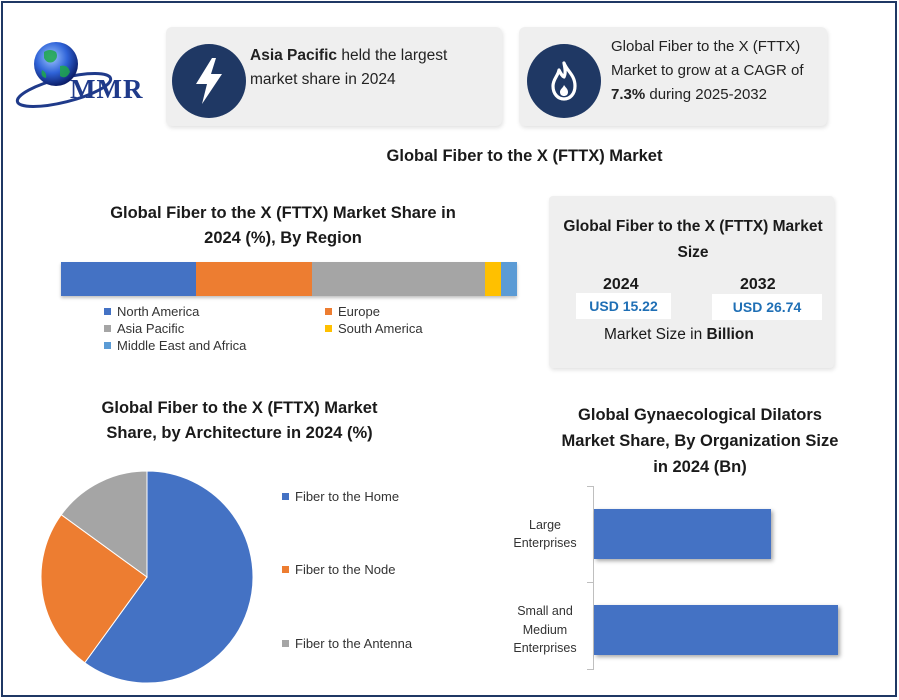 The image size is (899, 700). What do you see at coordinates (209, 81) in the screenshot?
I see `lightning-icon` at bounding box center [209, 81].